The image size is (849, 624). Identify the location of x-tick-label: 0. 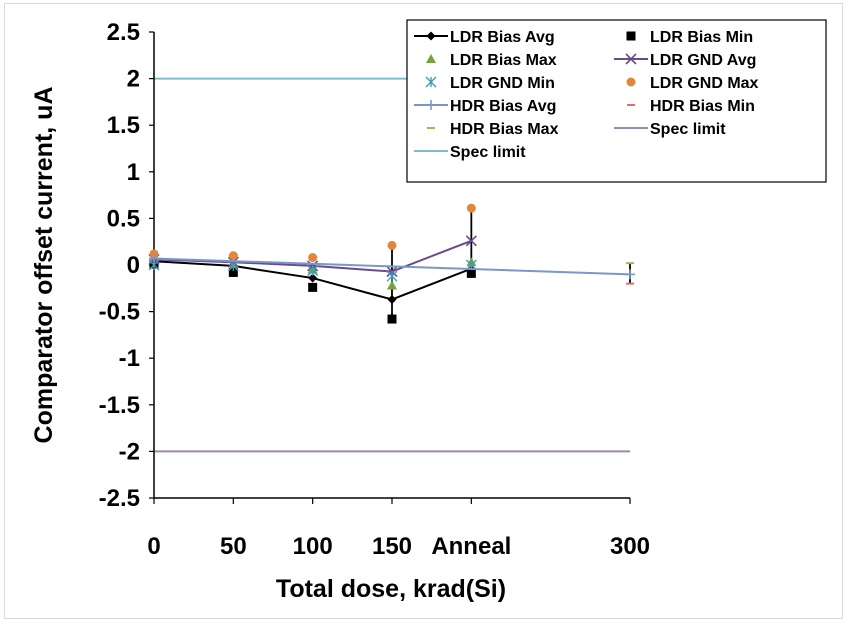
(153, 546).